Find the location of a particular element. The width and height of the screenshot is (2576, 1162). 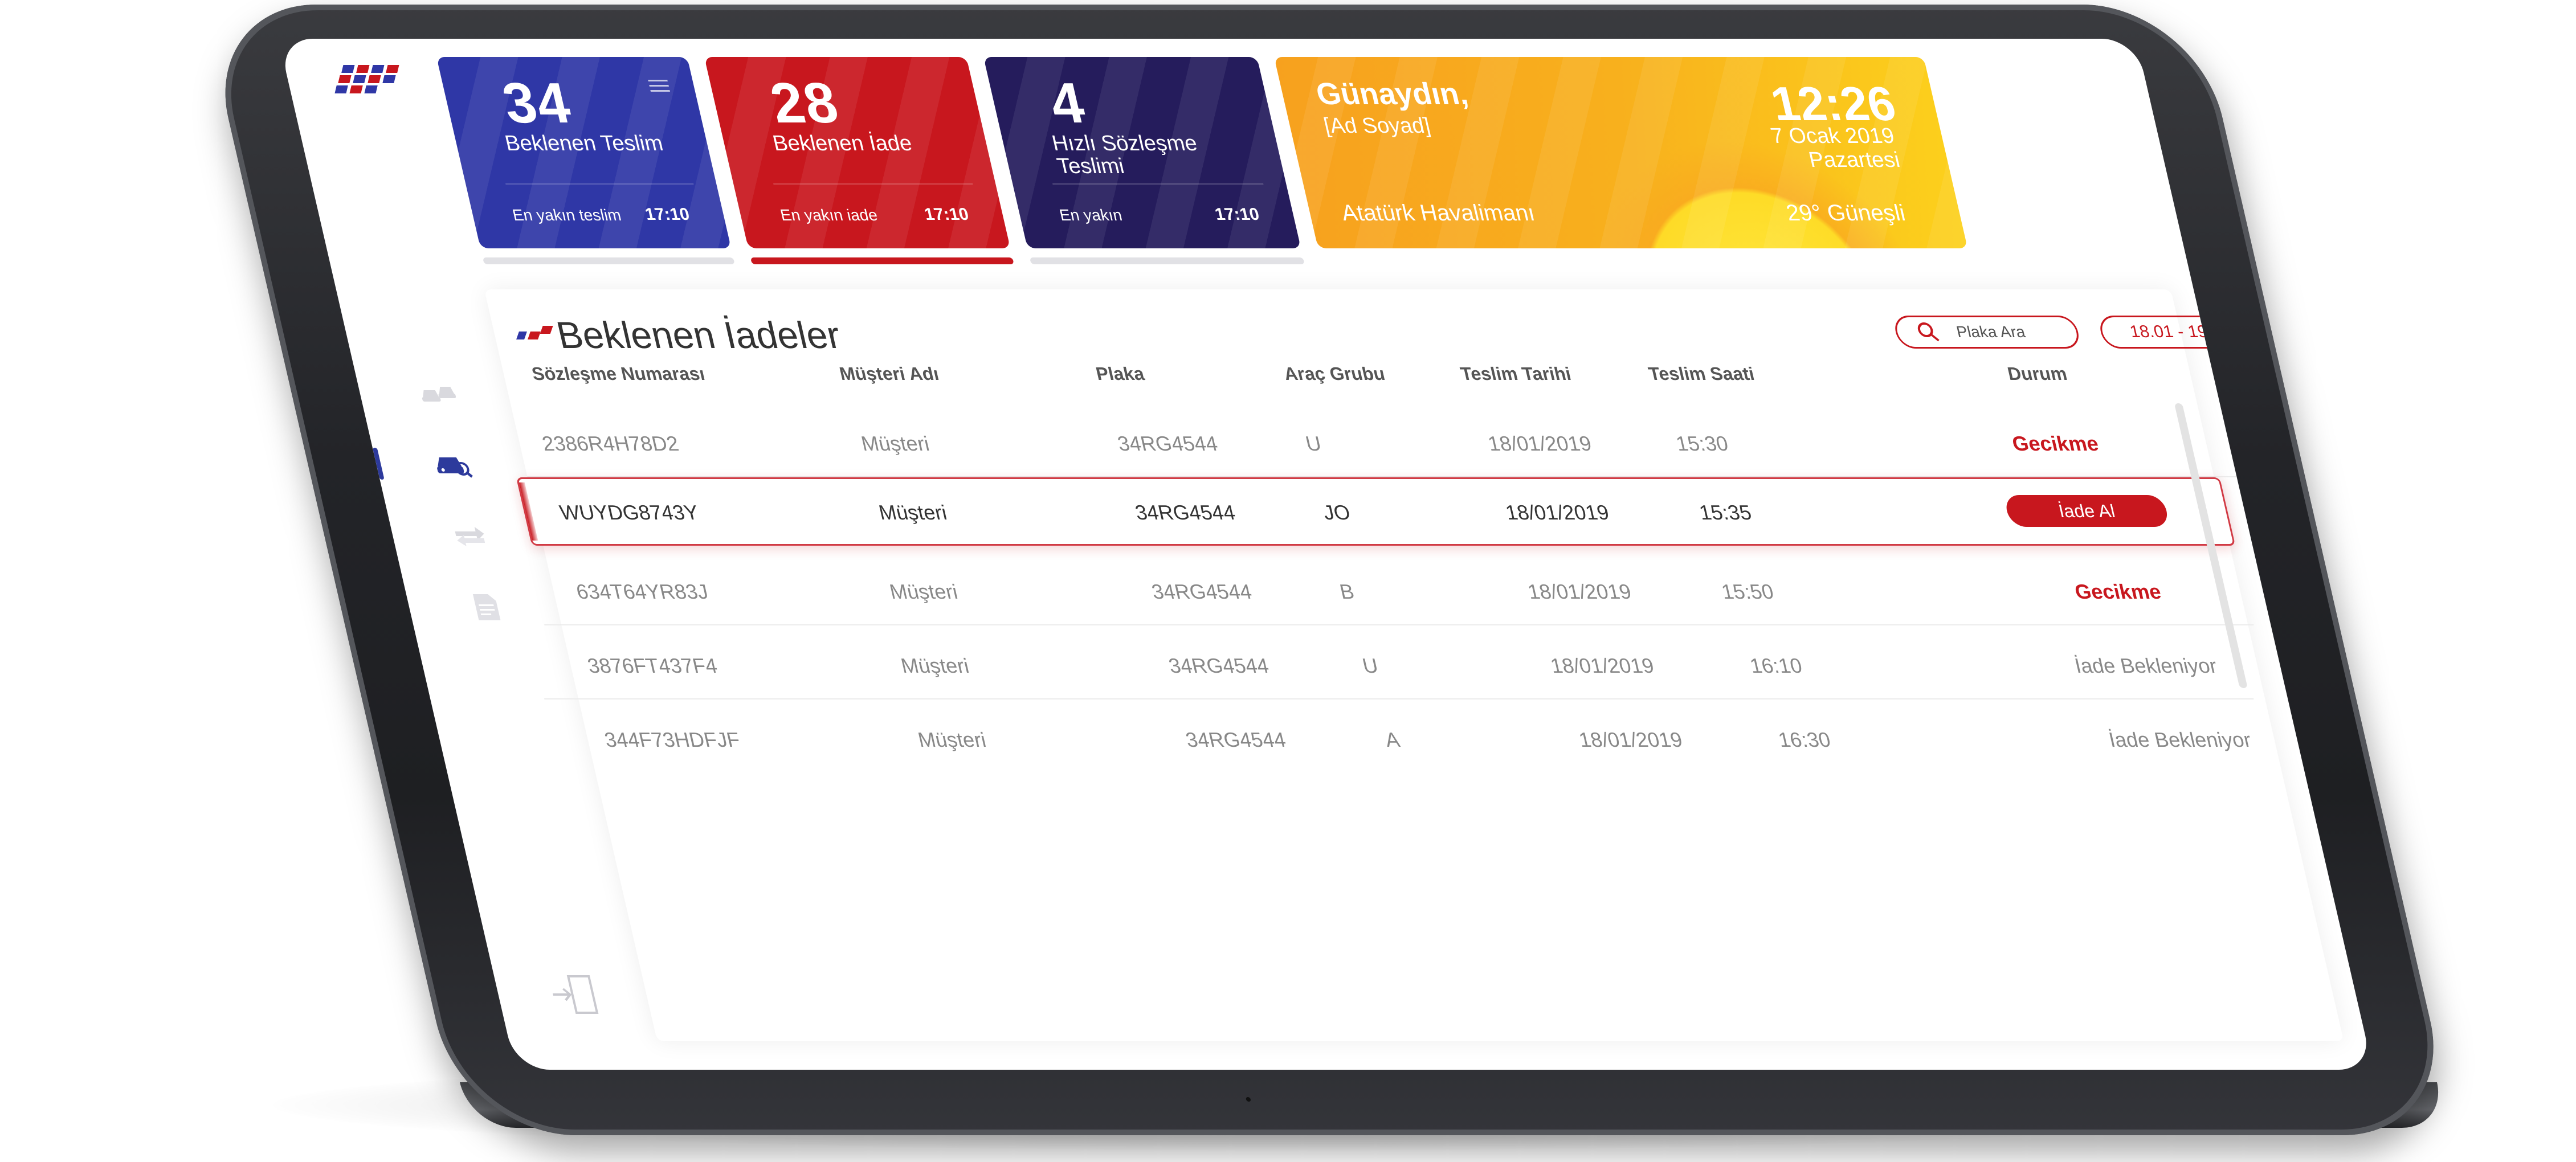

card-expected-delivery: 34 Beklenen Teslim En yakın teslim 17:10 is located at coordinates (584, 152).